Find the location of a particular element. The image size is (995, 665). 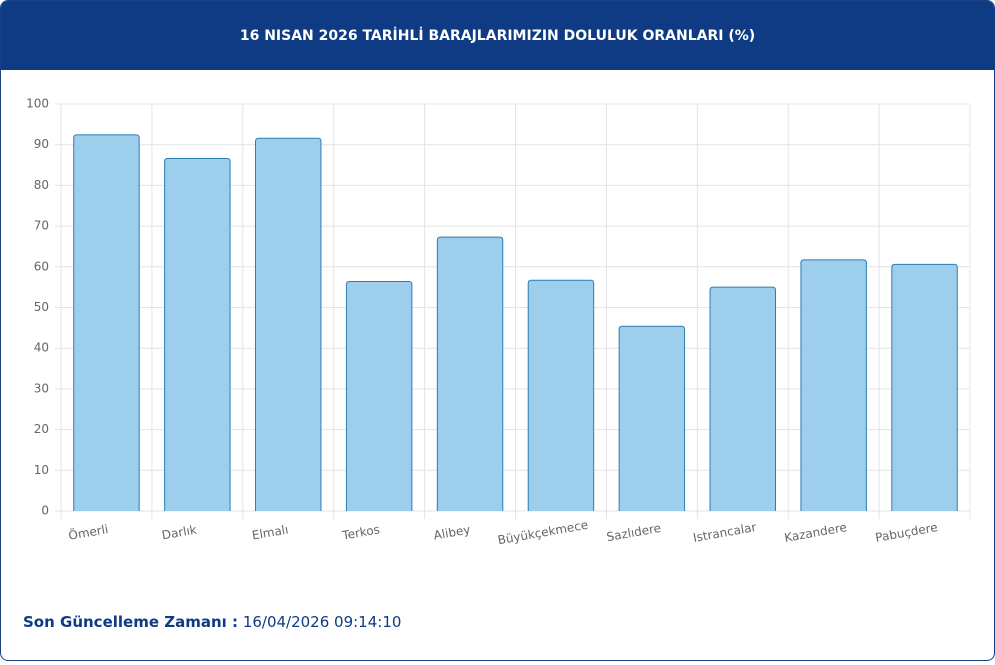

x-tick-label: Pabuçdere is located at coordinates (906, 532).